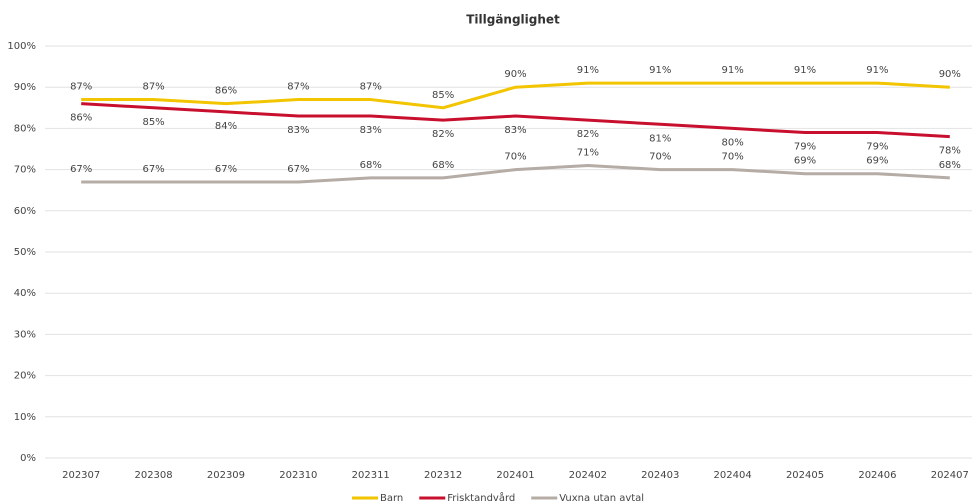  What do you see at coordinates (513, 20) in the screenshot?
I see `chart-title: Tillgänglighet` at bounding box center [513, 20].